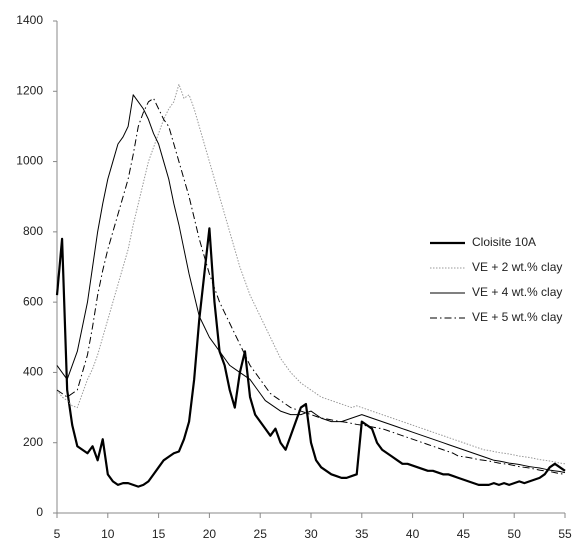  Describe the element at coordinates (517, 292) in the screenshot. I see `legend-label: VE + 4 wt.% clay` at that location.